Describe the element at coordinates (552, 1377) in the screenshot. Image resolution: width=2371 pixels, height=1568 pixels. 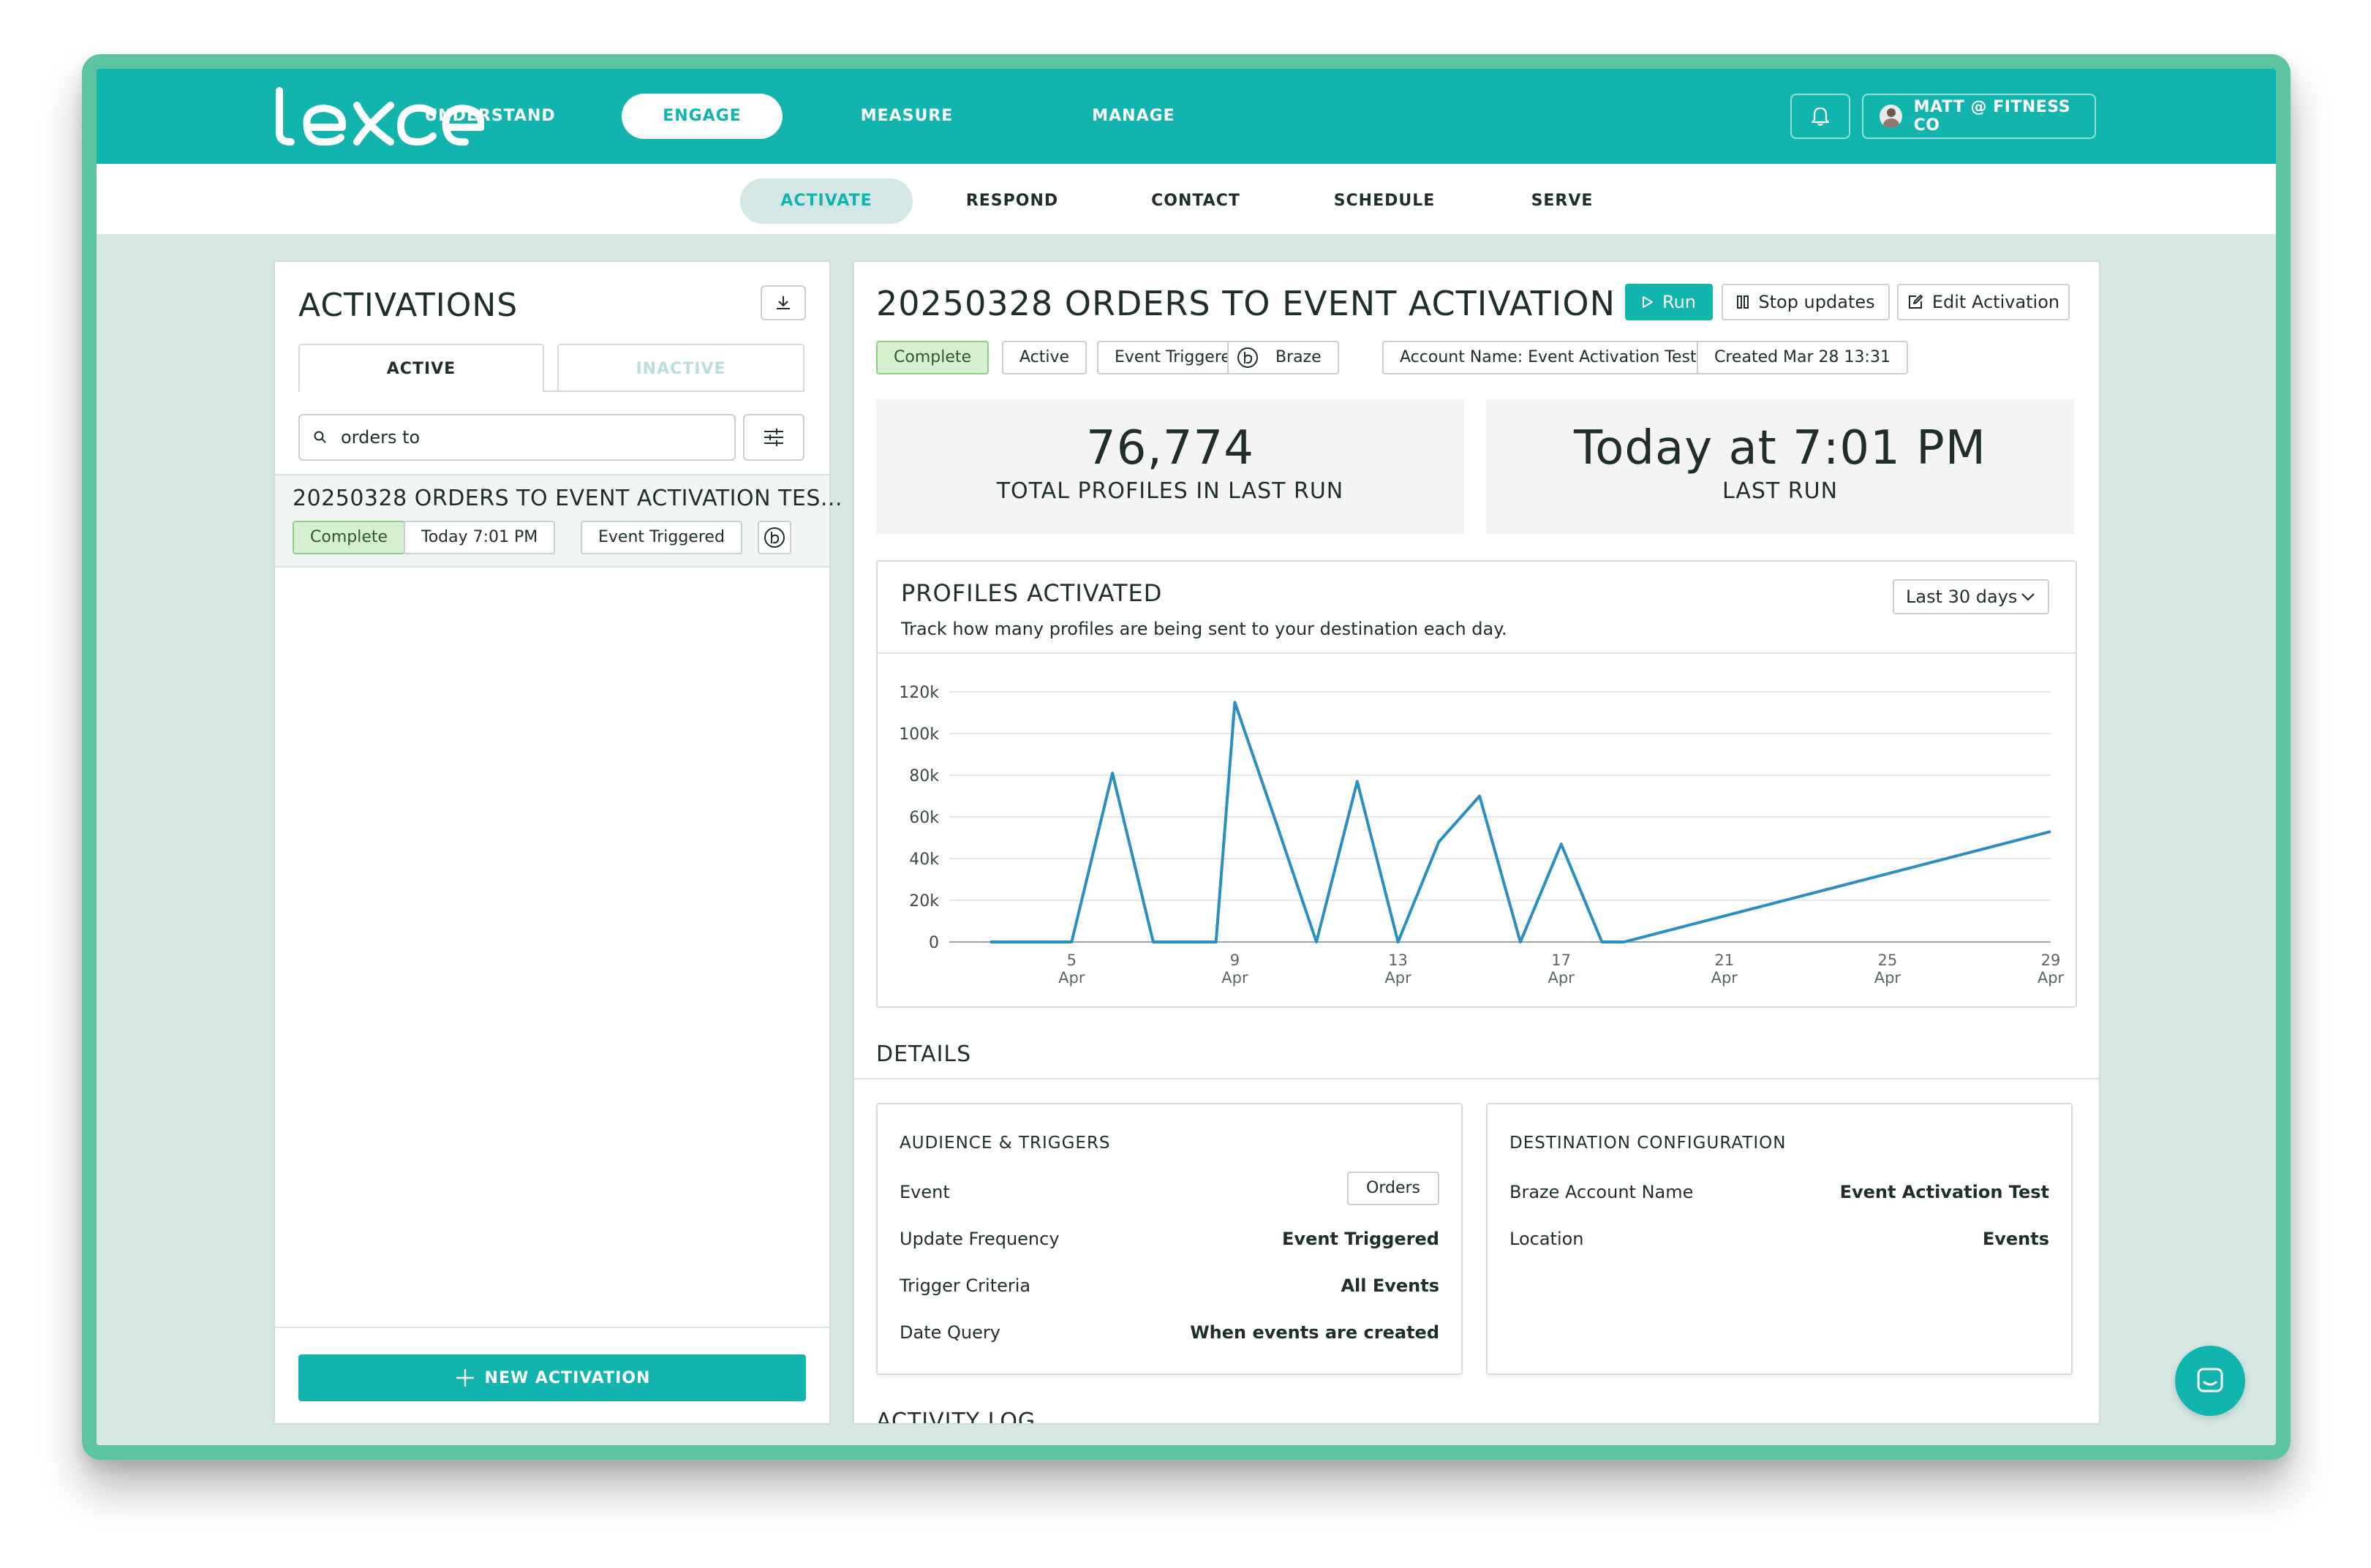
I see `new-activation-button: NEW ACTIVATION` at that location.